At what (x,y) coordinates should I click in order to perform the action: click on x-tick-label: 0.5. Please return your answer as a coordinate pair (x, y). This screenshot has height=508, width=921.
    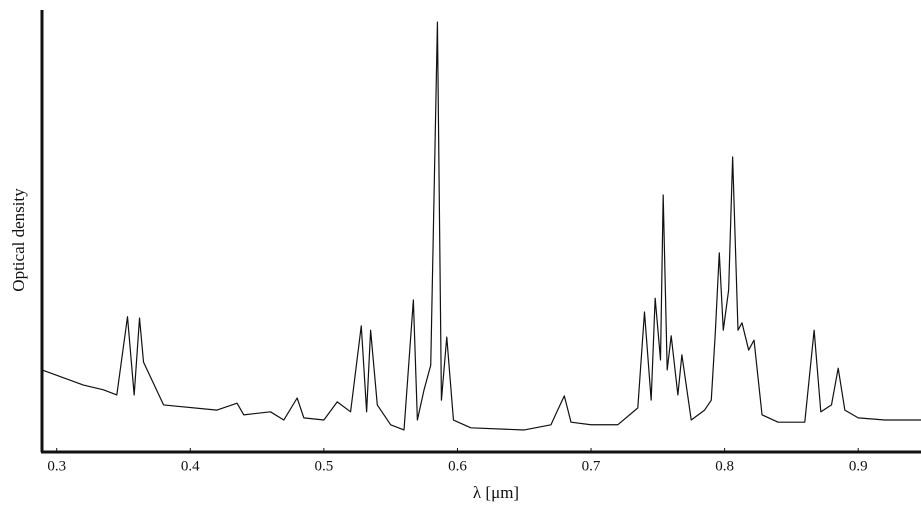
    Looking at the image, I should click on (323, 466).